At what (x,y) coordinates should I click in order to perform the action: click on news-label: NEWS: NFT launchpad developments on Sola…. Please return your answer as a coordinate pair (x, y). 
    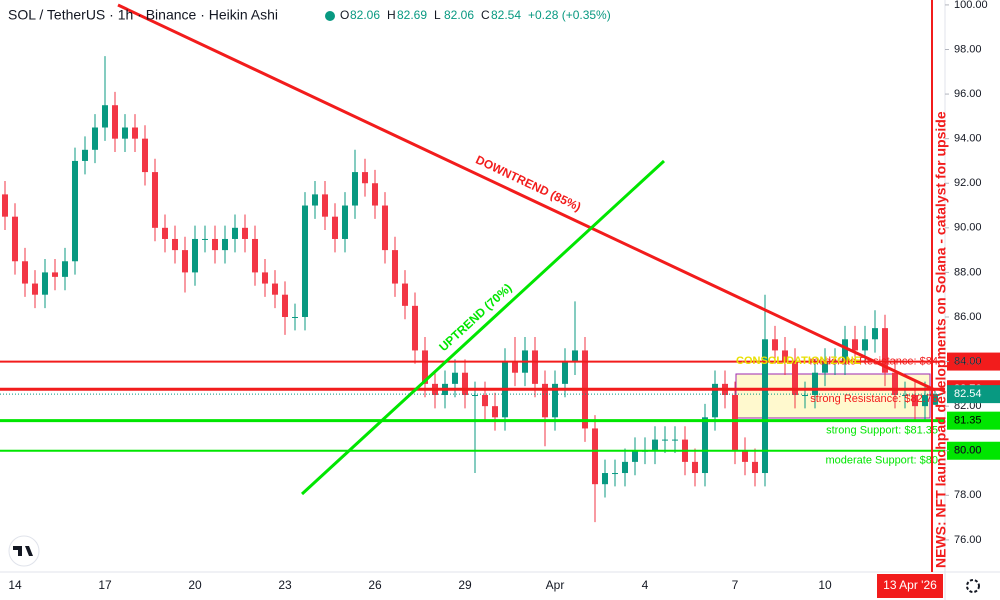
    Looking at the image, I should click on (941, 339).